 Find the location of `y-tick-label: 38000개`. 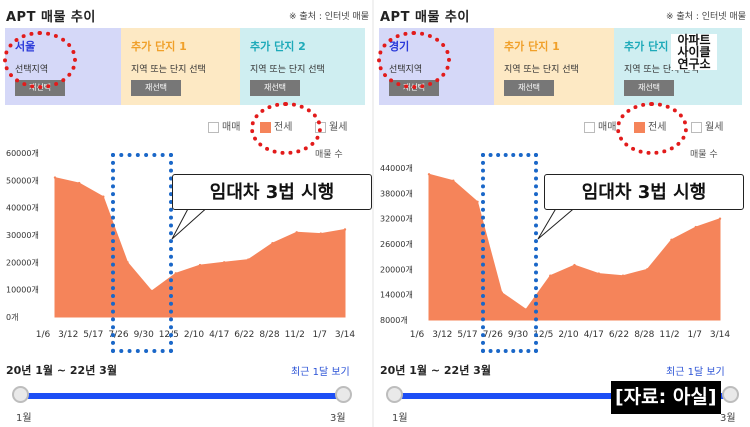

y-tick-label: 38000개 is located at coordinates (396, 193).